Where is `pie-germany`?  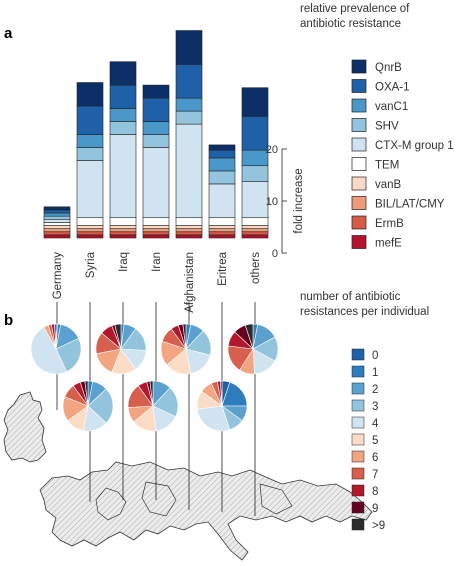
pie-germany is located at coordinates (56, 349).